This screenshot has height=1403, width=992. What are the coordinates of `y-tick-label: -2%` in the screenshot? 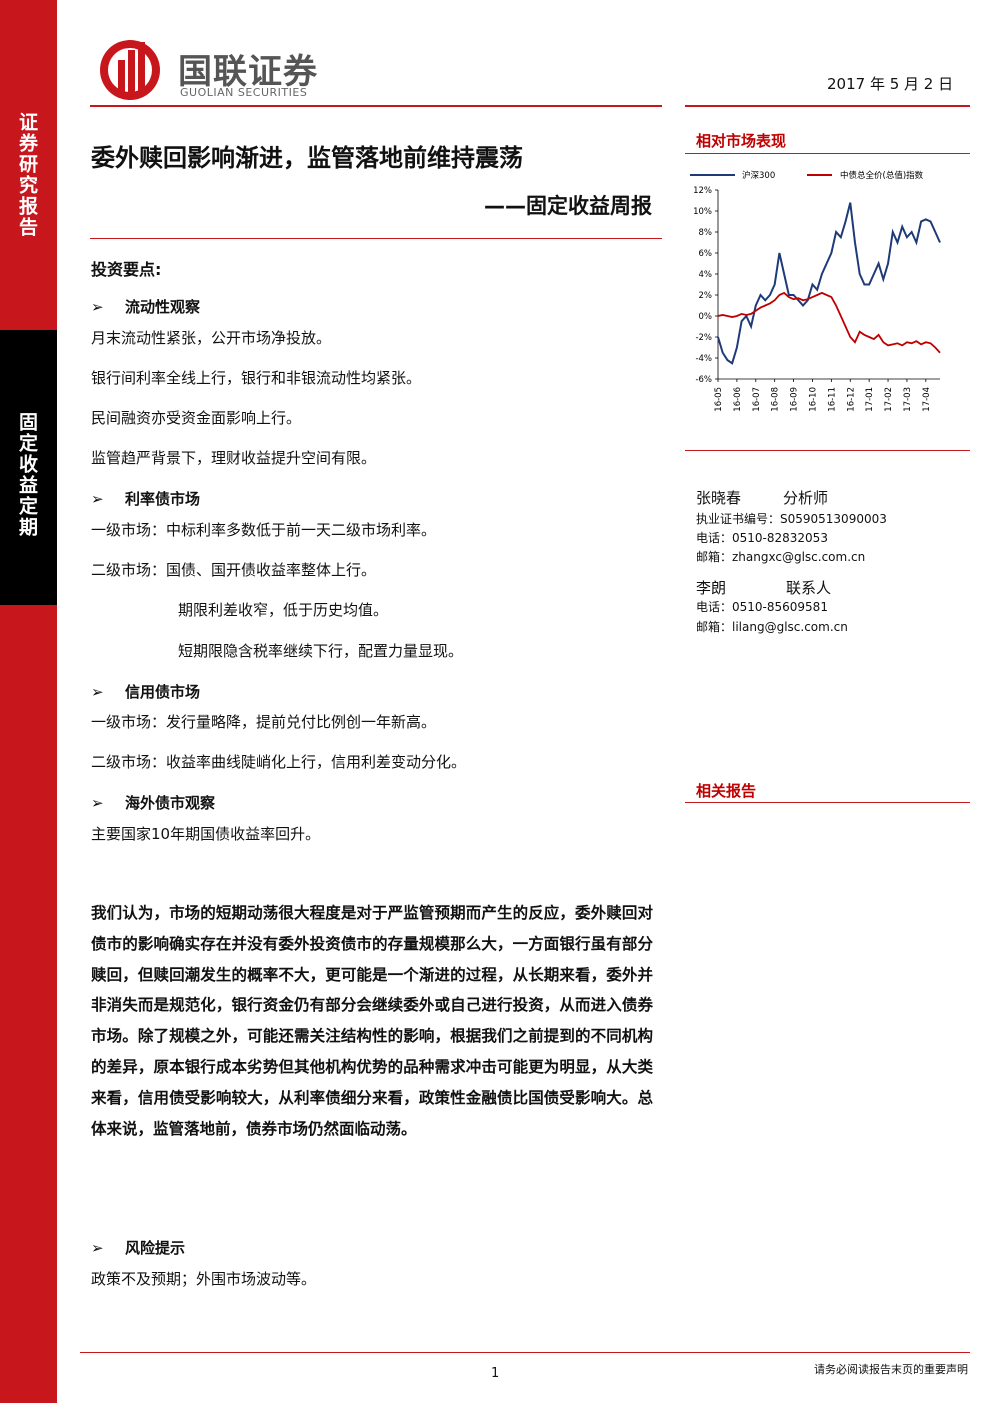 It's located at (703, 338).